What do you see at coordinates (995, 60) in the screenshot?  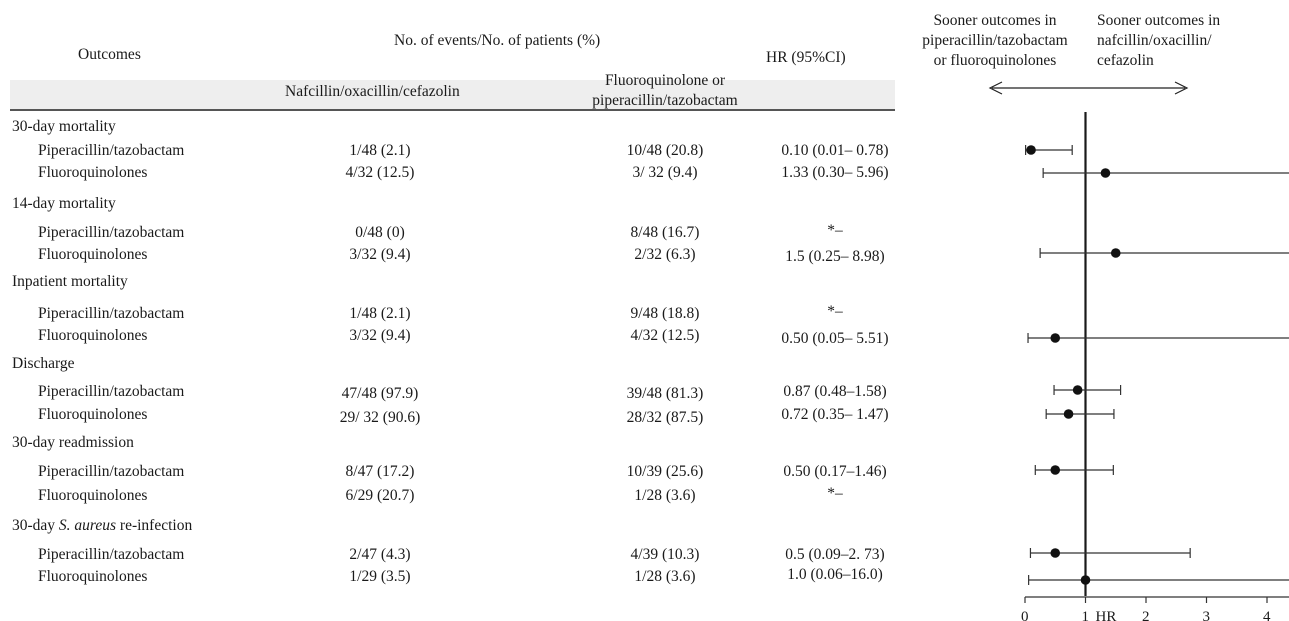 I see `forest-header-left-line3: or fluoroquinolones` at bounding box center [995, 60].